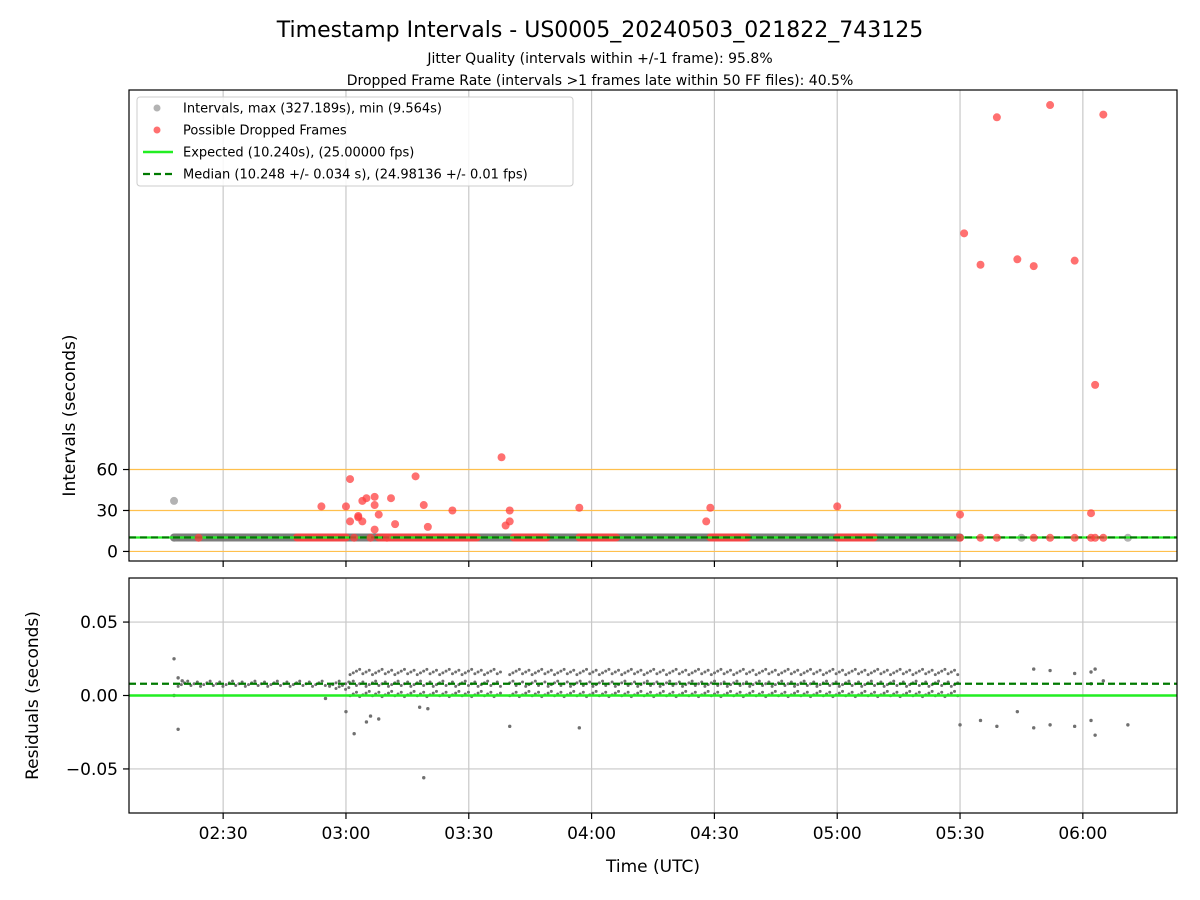 This screenshot has width=1200, height=900. Describe the element at coordinates (652, 867) in the screenshot. I see `x-axis-label: Time (UTC)` at that location.